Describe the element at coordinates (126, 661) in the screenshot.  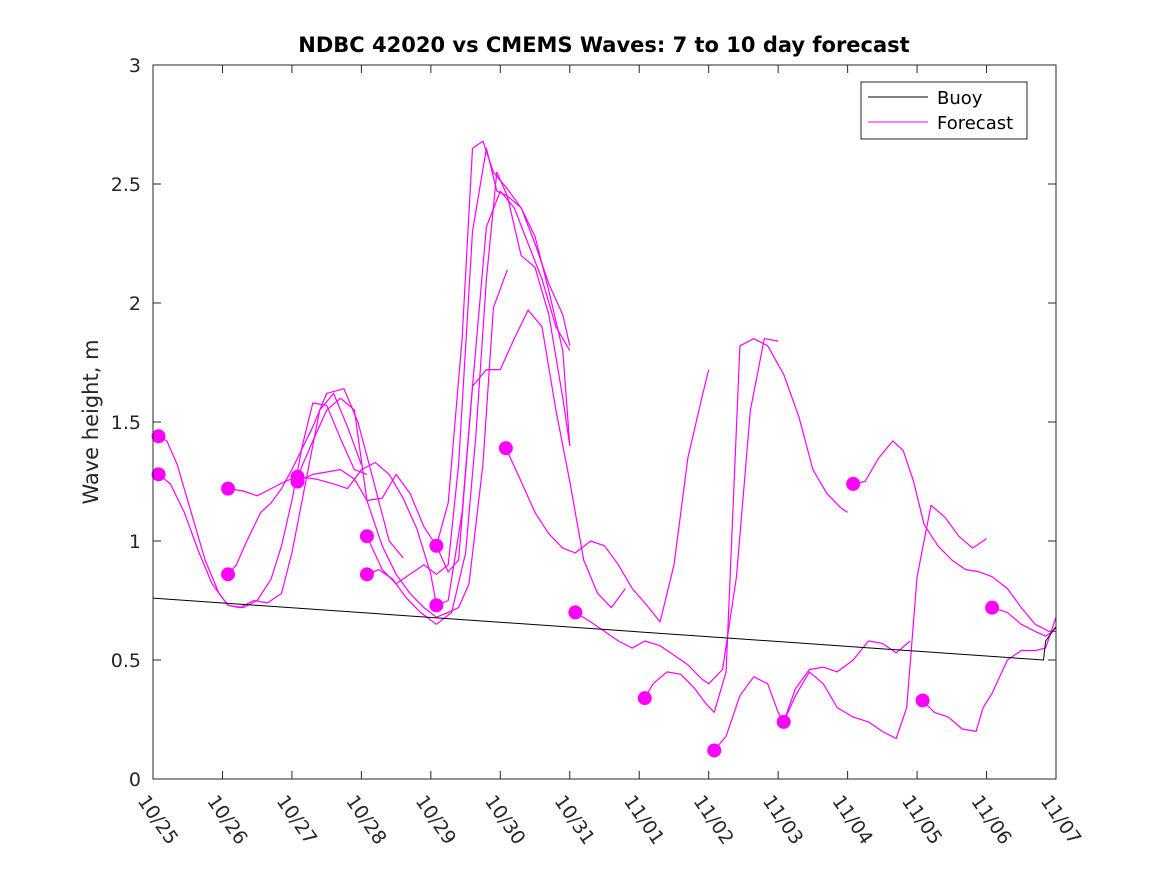
I see `y-tick-label: 0.5` at that location.